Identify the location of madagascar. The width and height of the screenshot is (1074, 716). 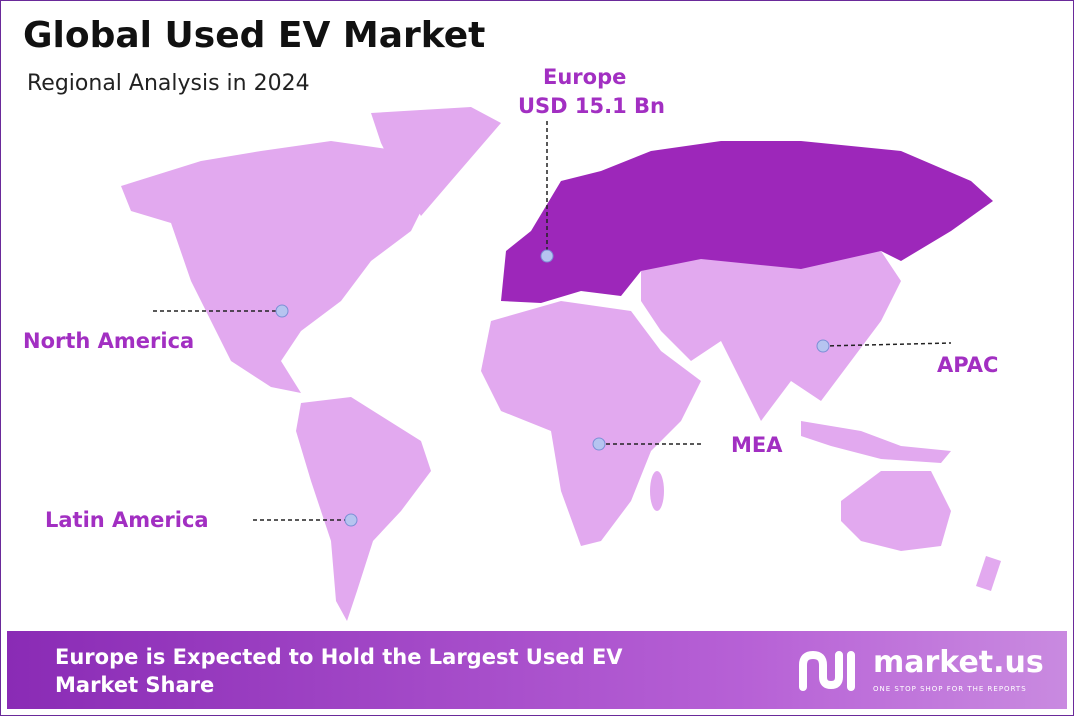
(657, 491).